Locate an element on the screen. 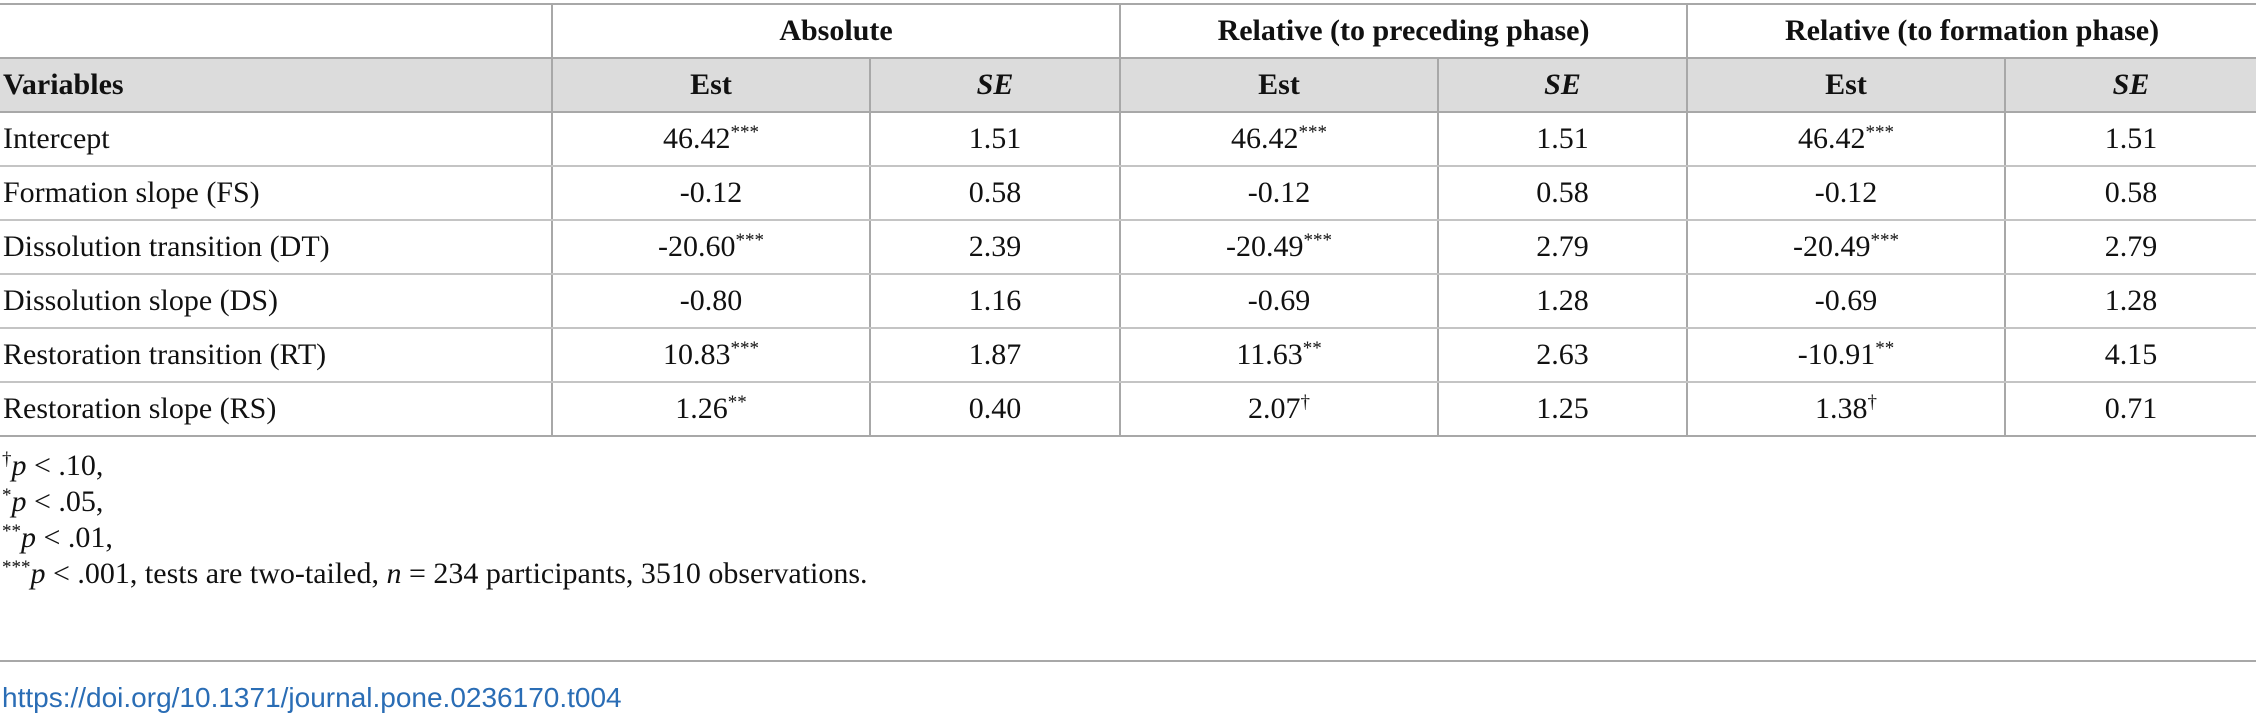  cell-value: 2.63 is located at coordinates (1562, 354).